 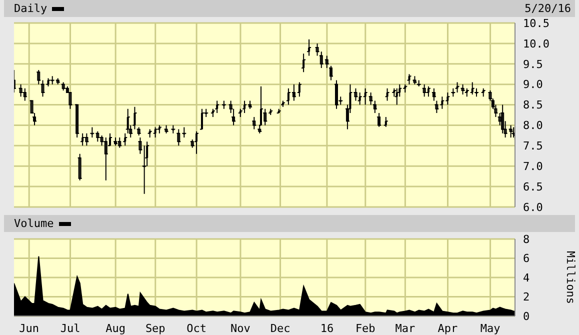 What do you see at coordinates (280, 328) in the screenshot?
I see `x-tick-label: Dec` at bounding box center [280, 328].